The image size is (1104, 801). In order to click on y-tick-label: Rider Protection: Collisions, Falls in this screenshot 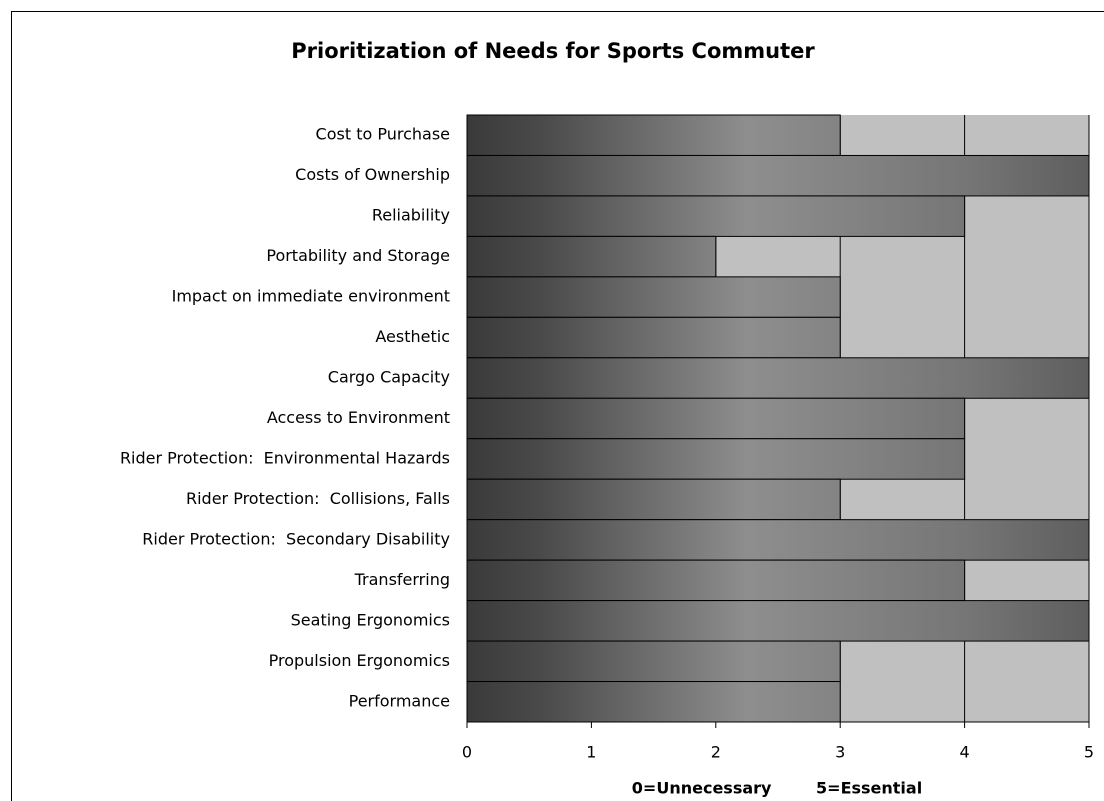, I will do `click(318, 498)`.